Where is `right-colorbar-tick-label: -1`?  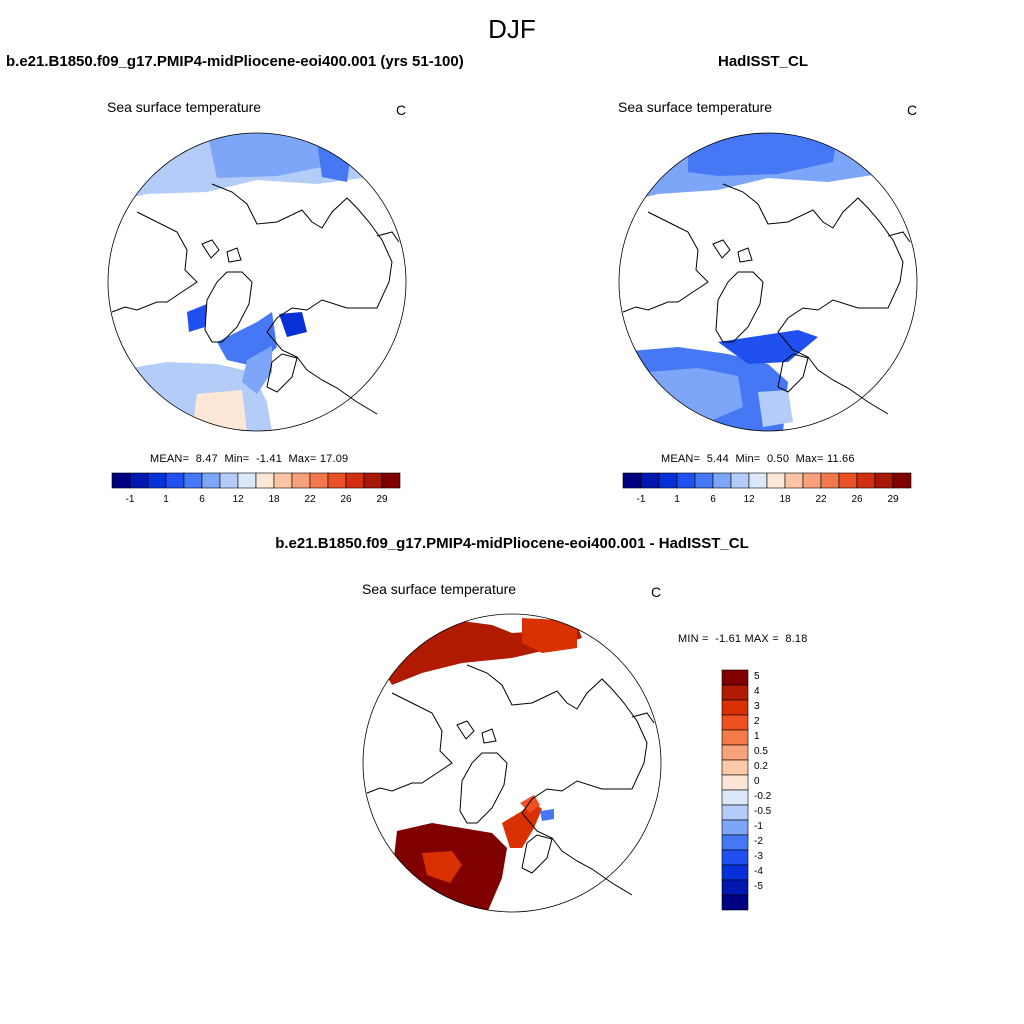
right-colorbar-tick-label: -1 is located at coordinates (641, 499).